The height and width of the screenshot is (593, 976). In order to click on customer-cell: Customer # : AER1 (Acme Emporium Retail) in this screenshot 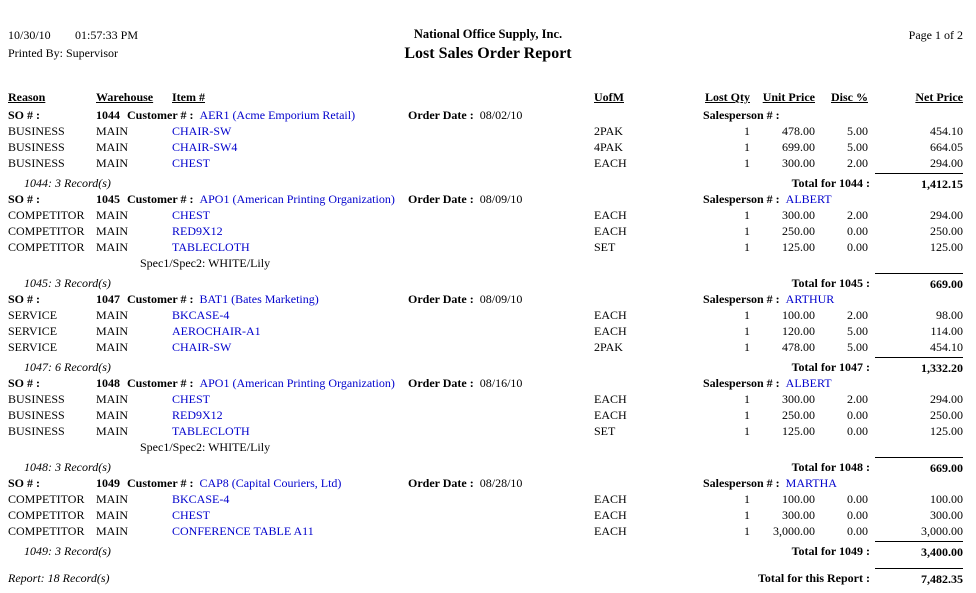, I will do `click(241, 115)`.